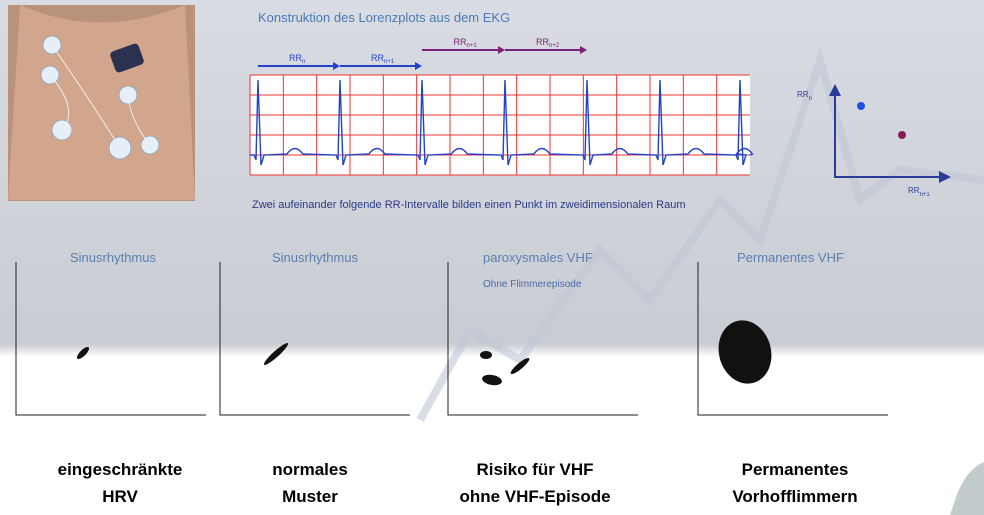 The image size is (984, 515). Describe the element at coordinates (795, 469) in the screenshot. I see `caption-line: Permanentes` at that location.